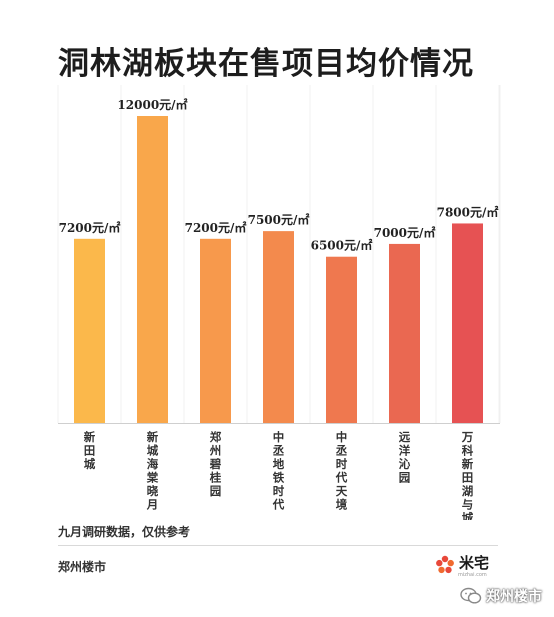 This screenshot has width=554, height=617. Describe the element at coordinates (405, 232) in the screenshot. I see `value-label: 7000元/㎡` at that location.